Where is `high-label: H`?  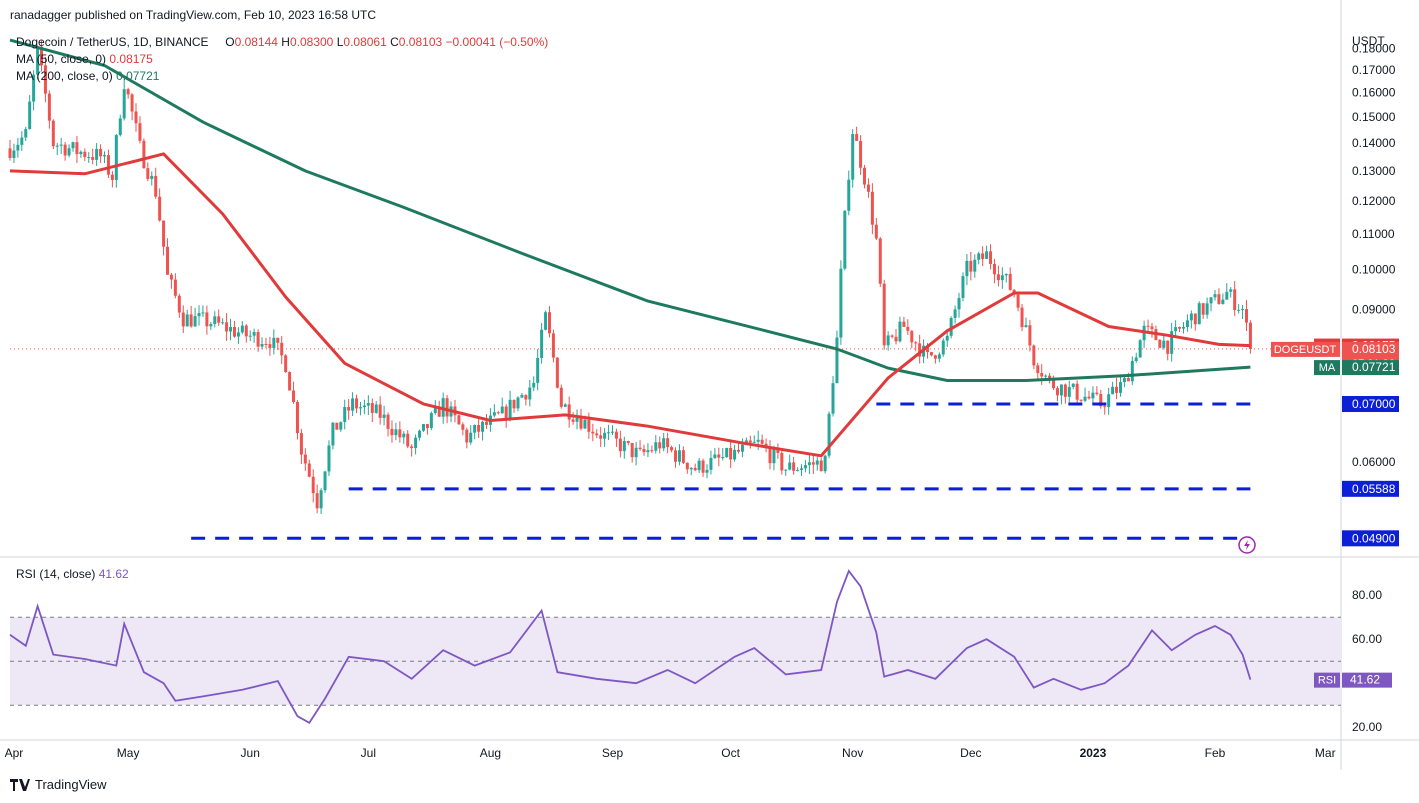
high-label: H is located at coordinates (285, 42).